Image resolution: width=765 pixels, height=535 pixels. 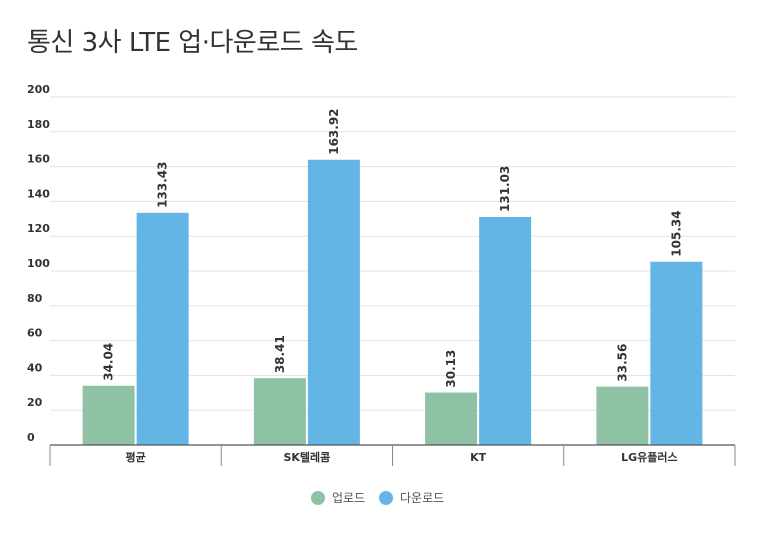 What do you see at coordinates (38, 193) in the screenshot?
I see `y-tick-label: 140` at bounding box center [38, 193].